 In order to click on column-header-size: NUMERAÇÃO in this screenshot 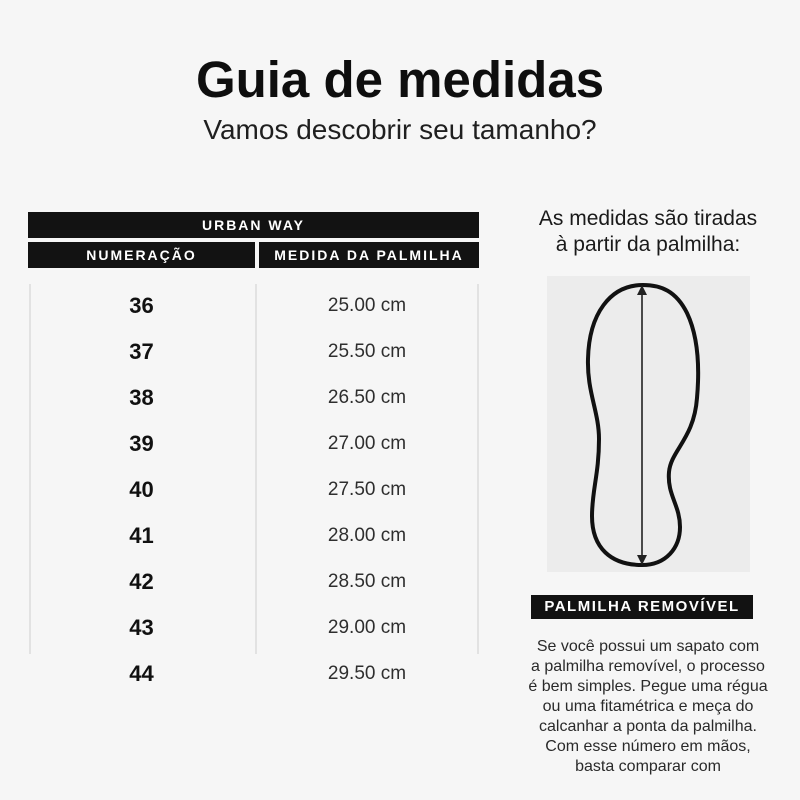, I will do `click(141, 255)`.